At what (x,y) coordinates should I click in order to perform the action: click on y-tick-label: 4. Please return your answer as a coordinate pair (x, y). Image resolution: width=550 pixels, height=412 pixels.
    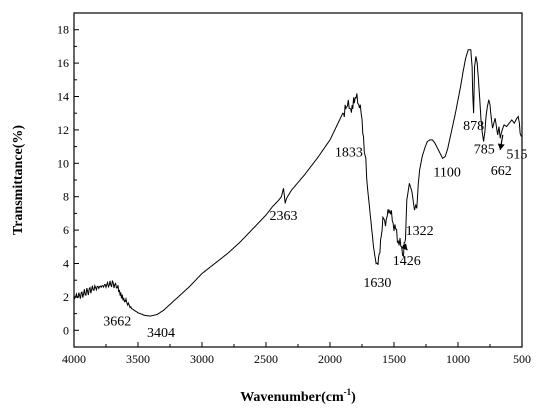
    Looking at the image, I should click on (66, 264).